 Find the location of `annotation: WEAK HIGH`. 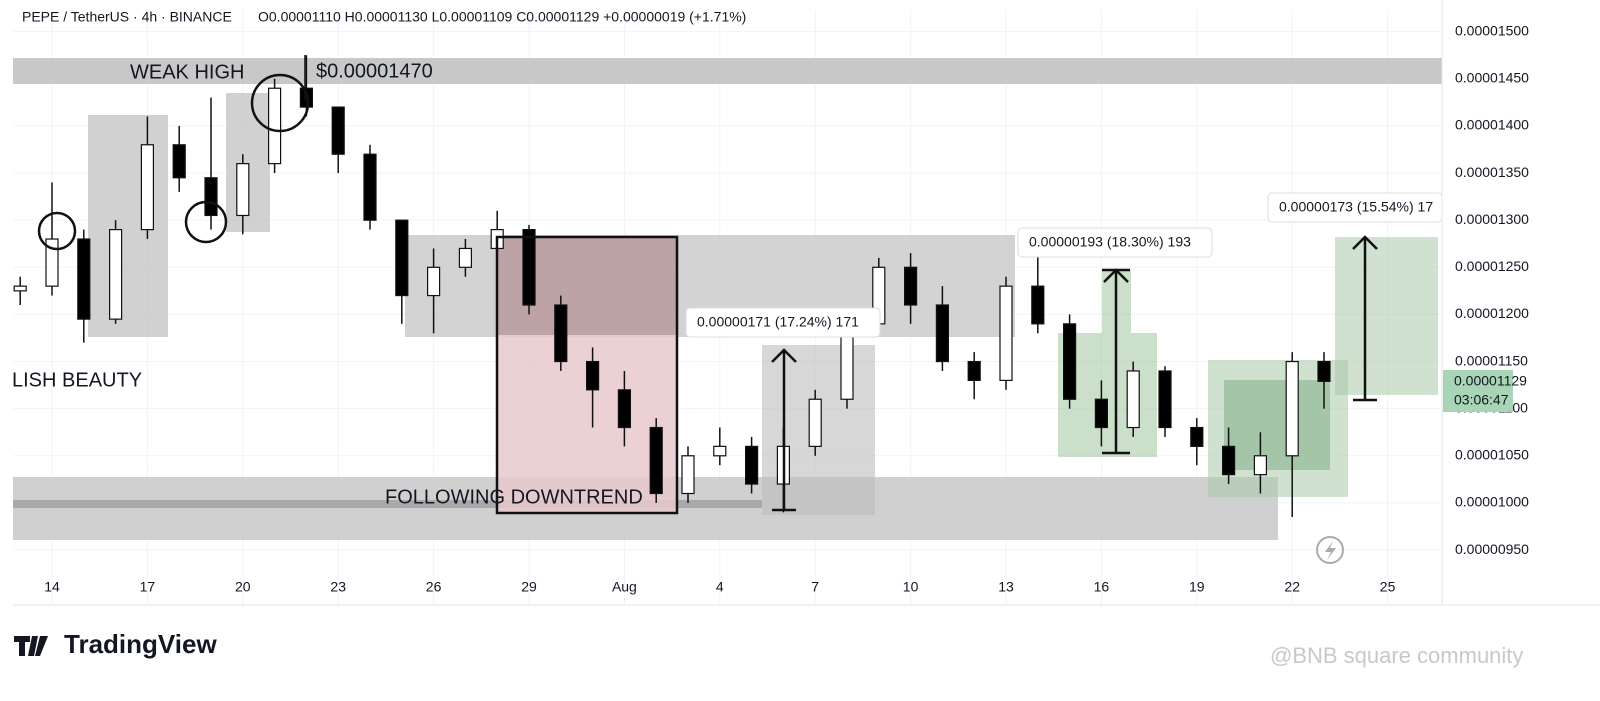

annotation: WEAK HIGH is located at coordinates (187, 72).